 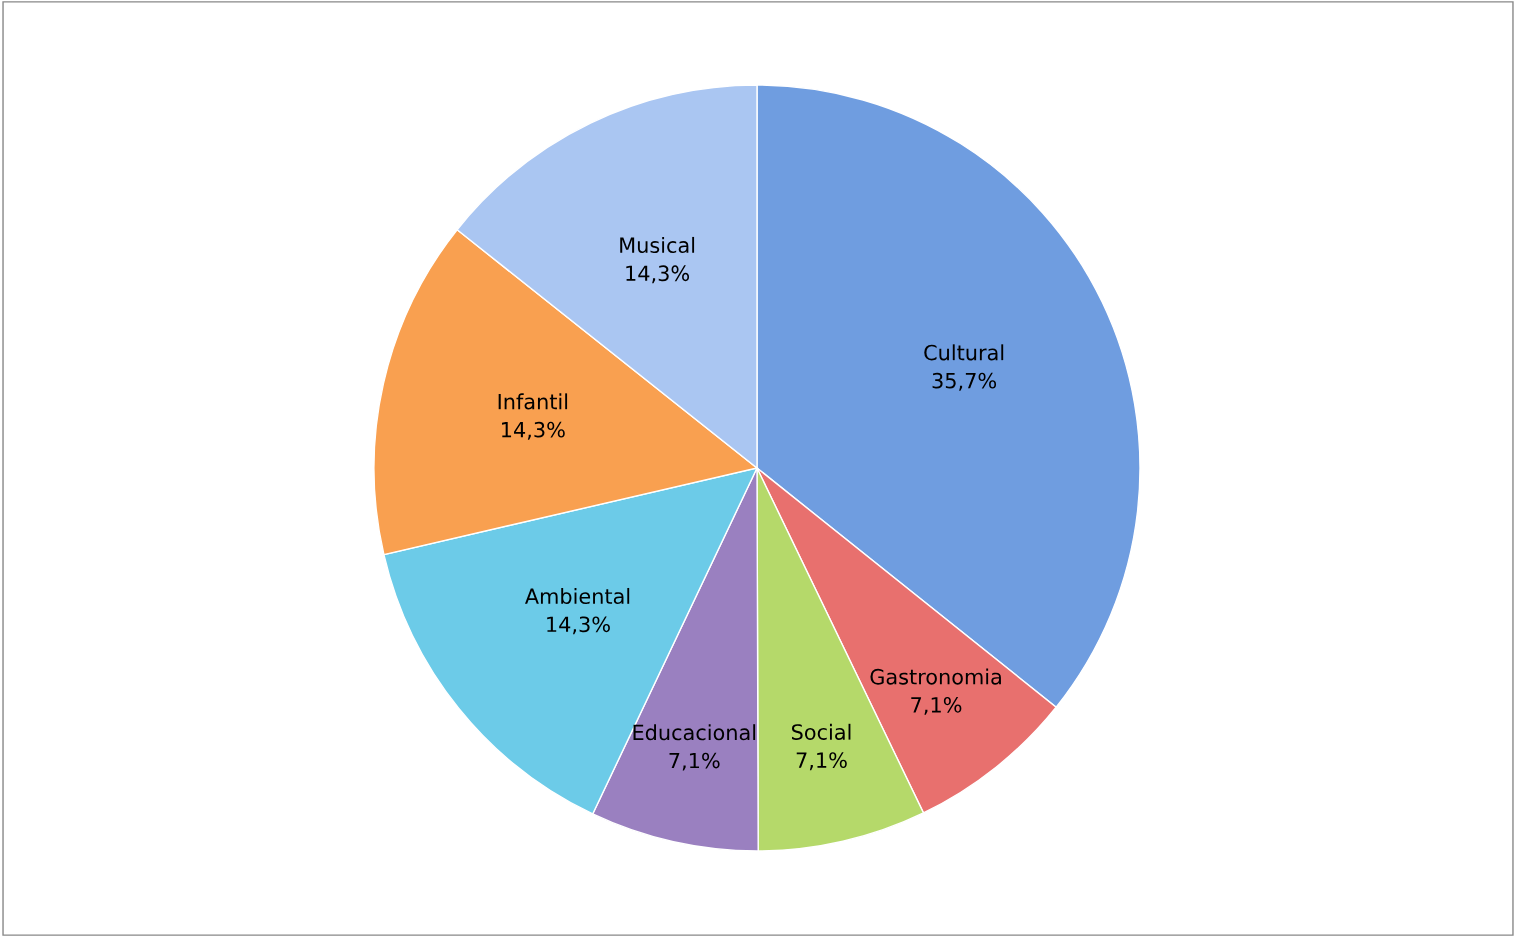 What do you see at coordinates (964, 352) in the screenshot?
I see `slice-label: Cultural` at bounding box center [964, 352].